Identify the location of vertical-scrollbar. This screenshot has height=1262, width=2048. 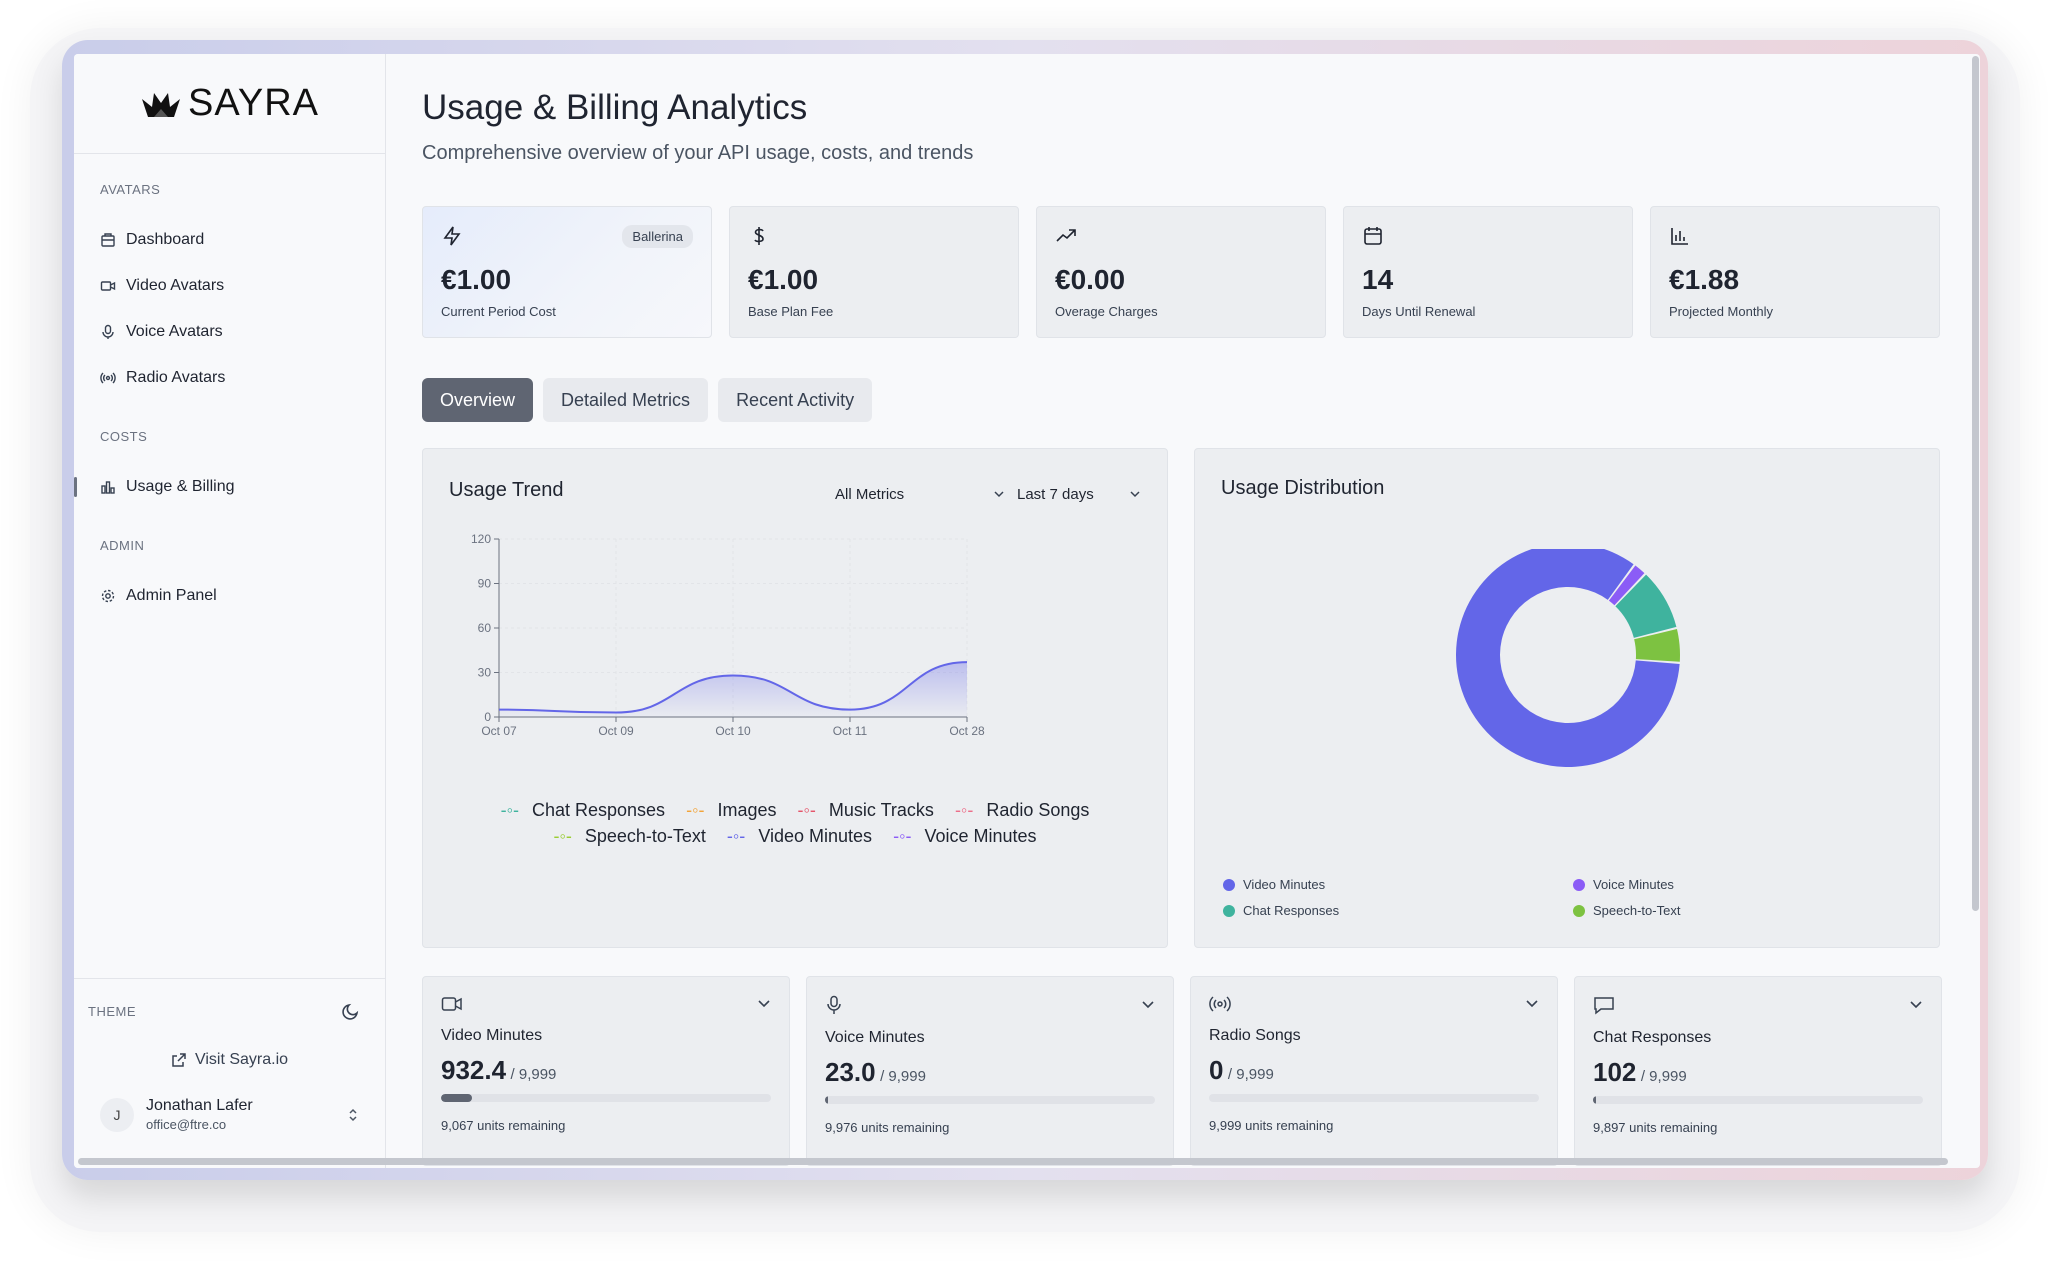
(1975, 611).